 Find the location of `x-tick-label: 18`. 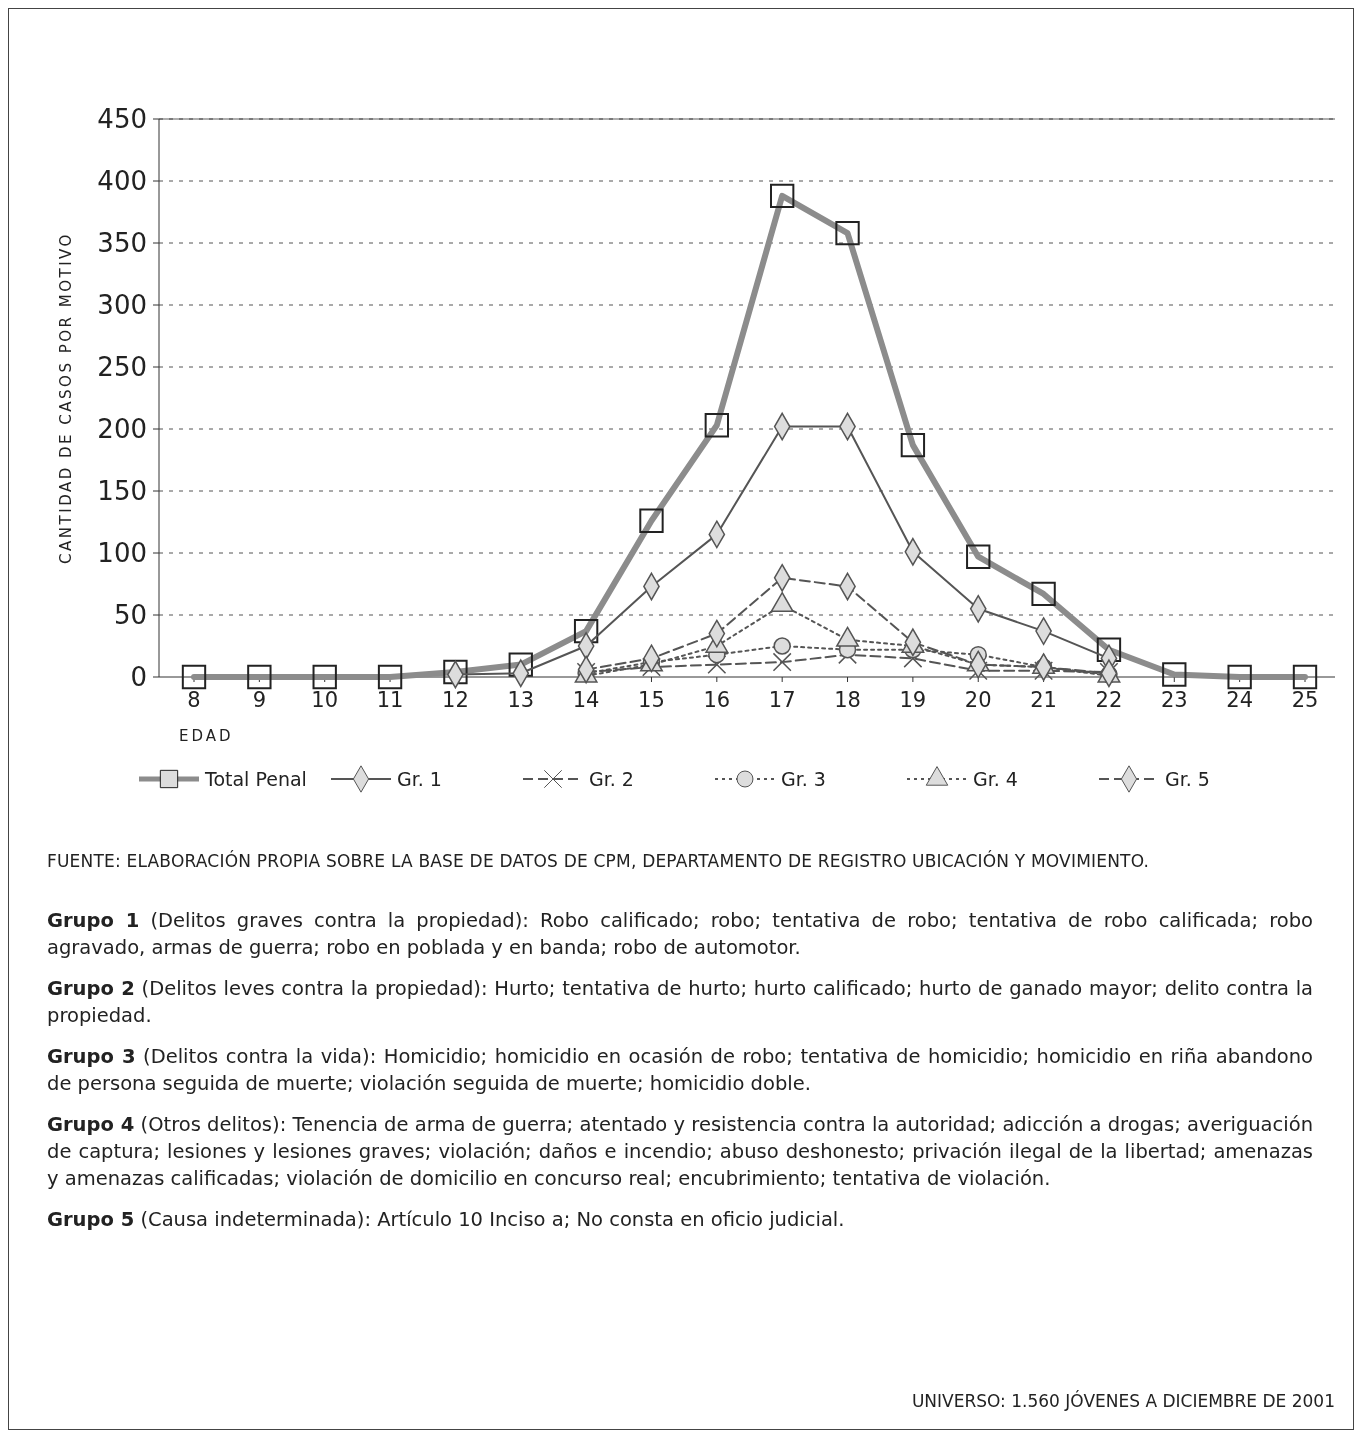

x-tick-label: 18 is located at coordinates (847, 700).